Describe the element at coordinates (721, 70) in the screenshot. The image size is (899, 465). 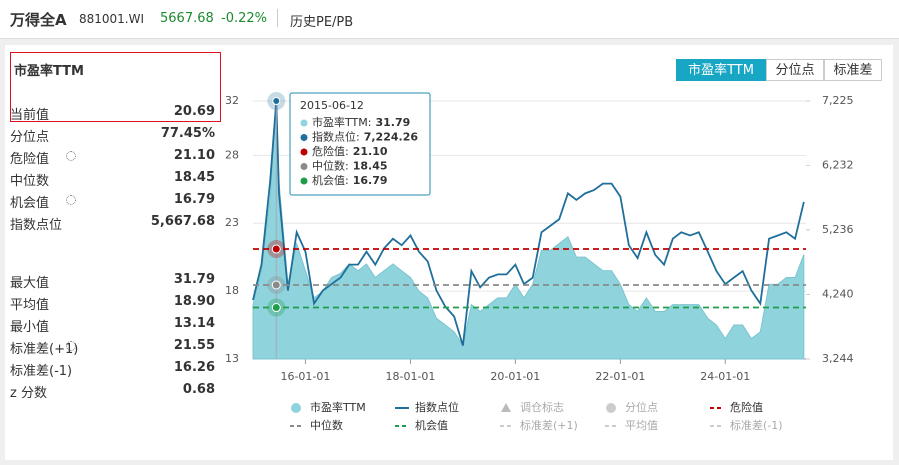
I see `tab: 市盈率TTM` at that location.